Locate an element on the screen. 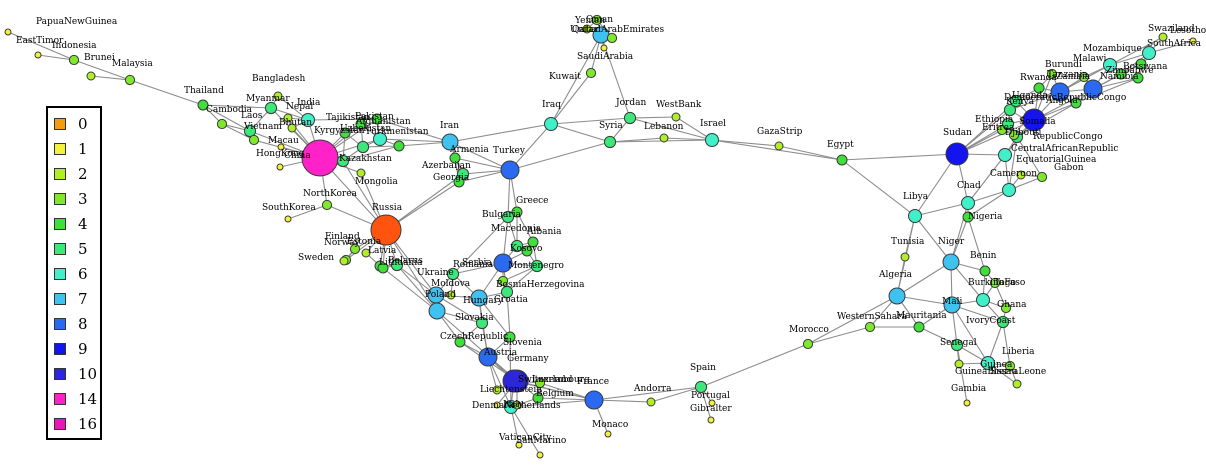  node-georgia is located at coordinates (459, 182).